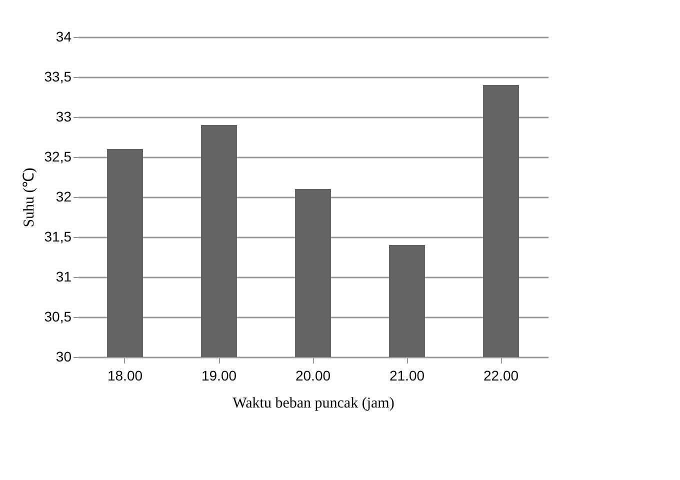 This screenshot has height=480, width=680. Describe the element at coordinates (64, 36) in the screenshot. I see `y-tick-label: 34` at that location.